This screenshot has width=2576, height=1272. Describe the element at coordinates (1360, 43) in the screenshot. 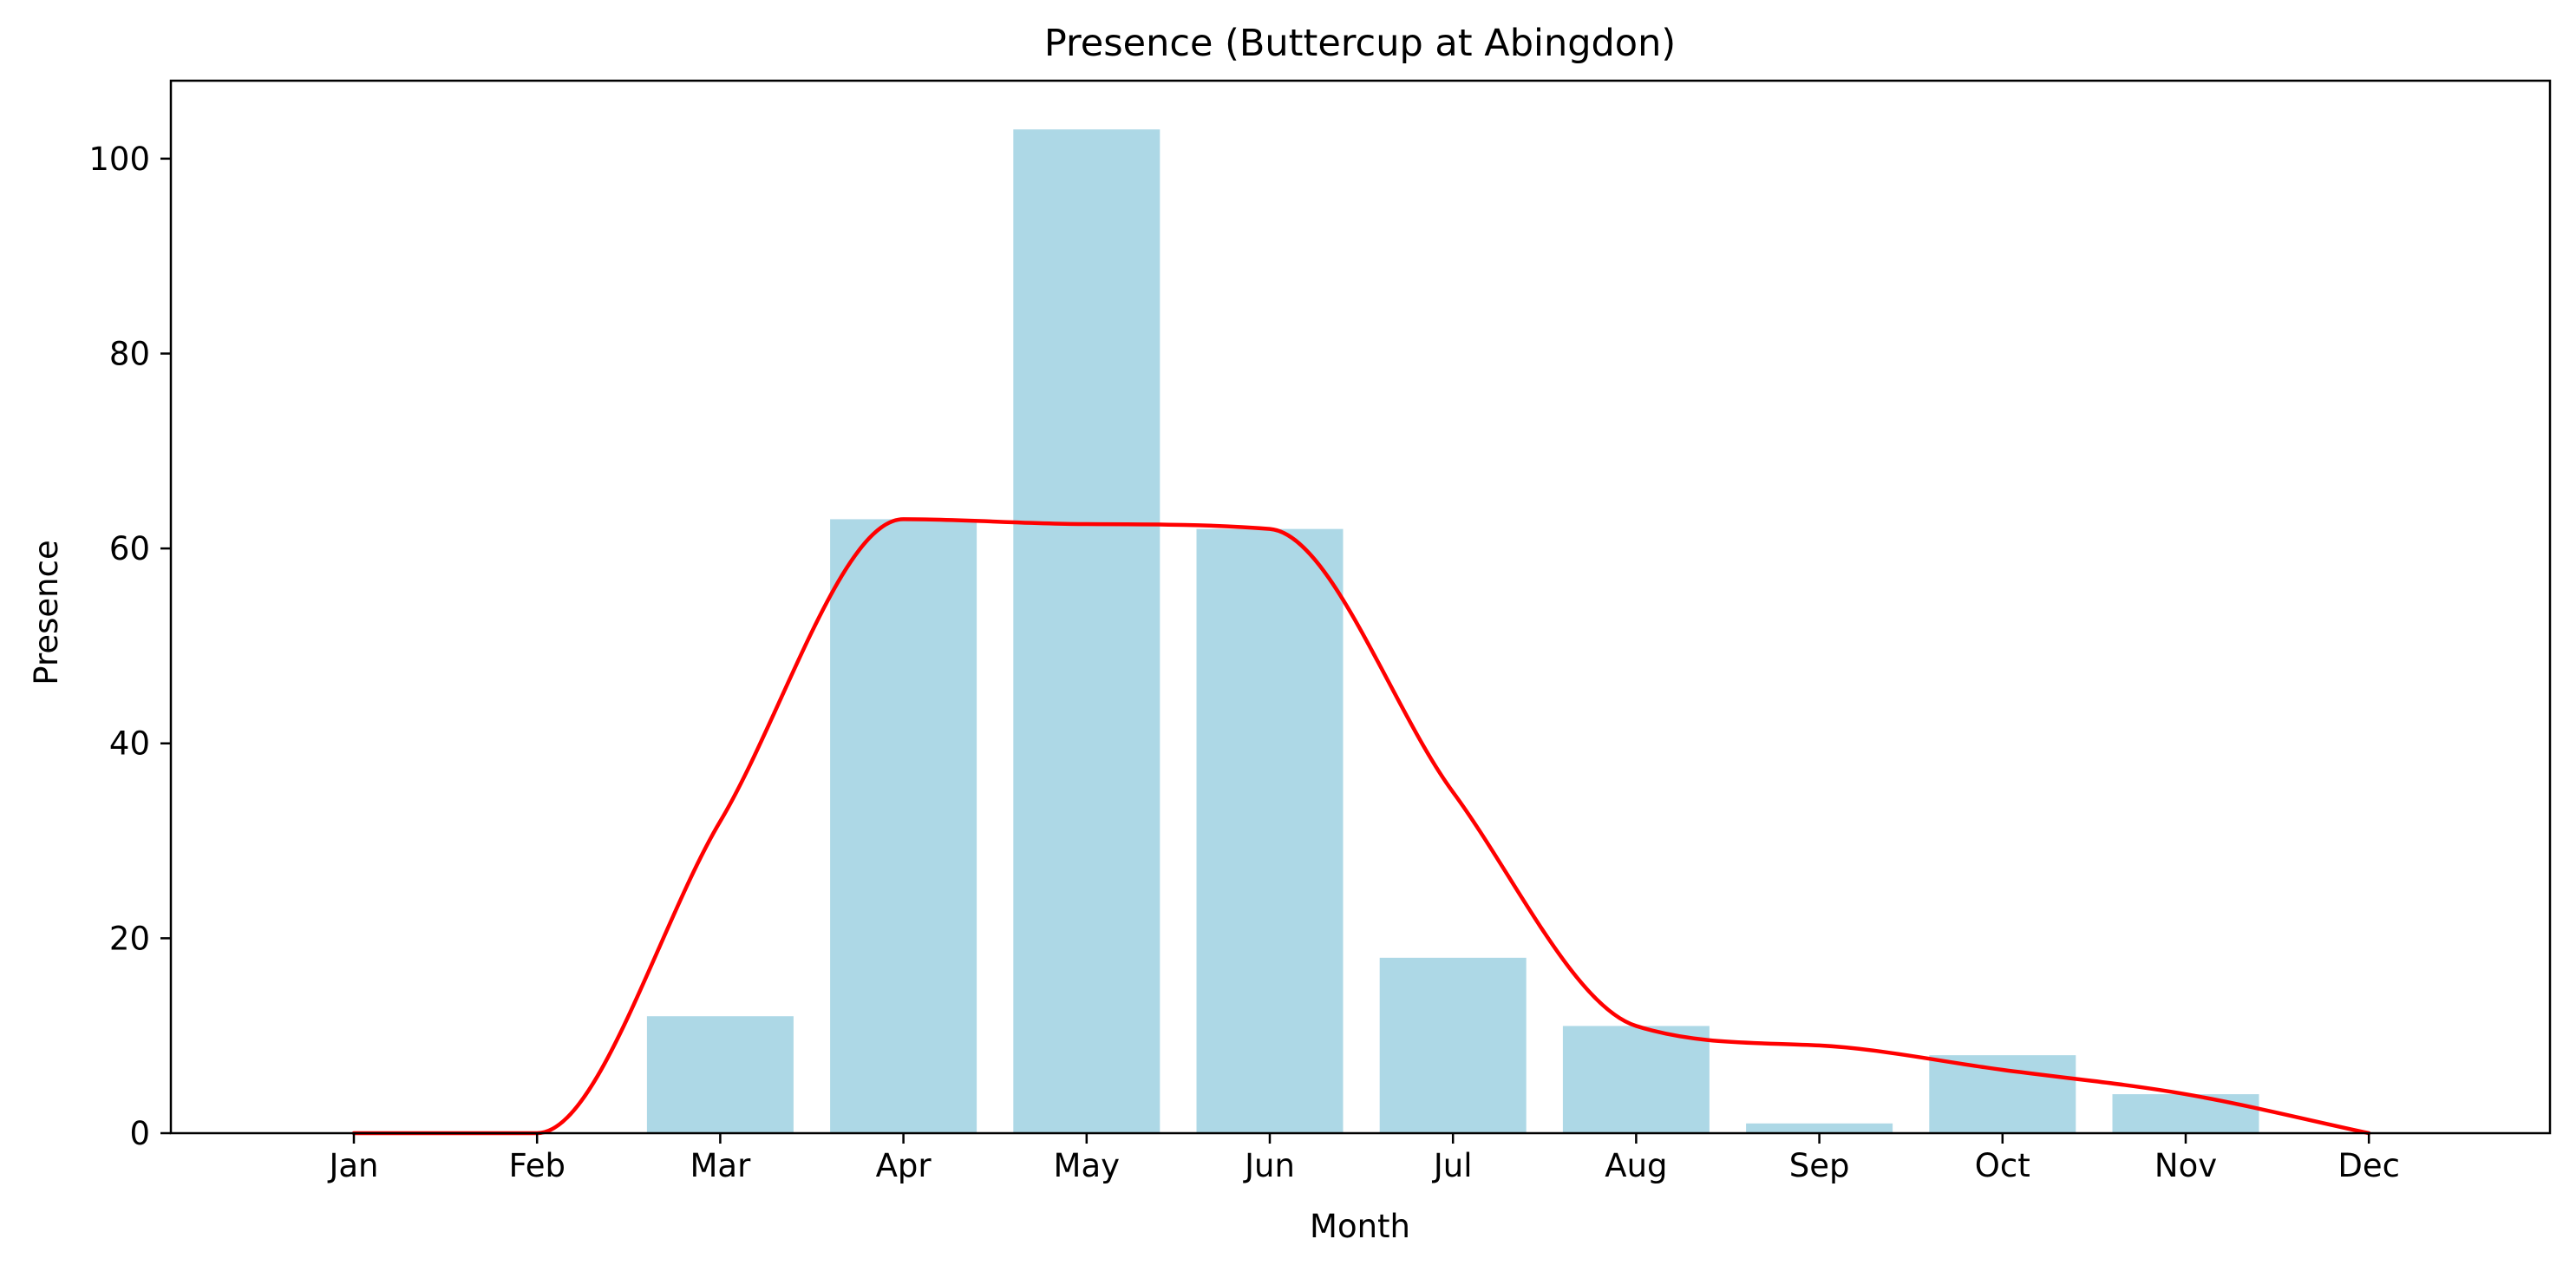

I see `chart-title: Presence (Buttercup at Abingdon)` at that location.